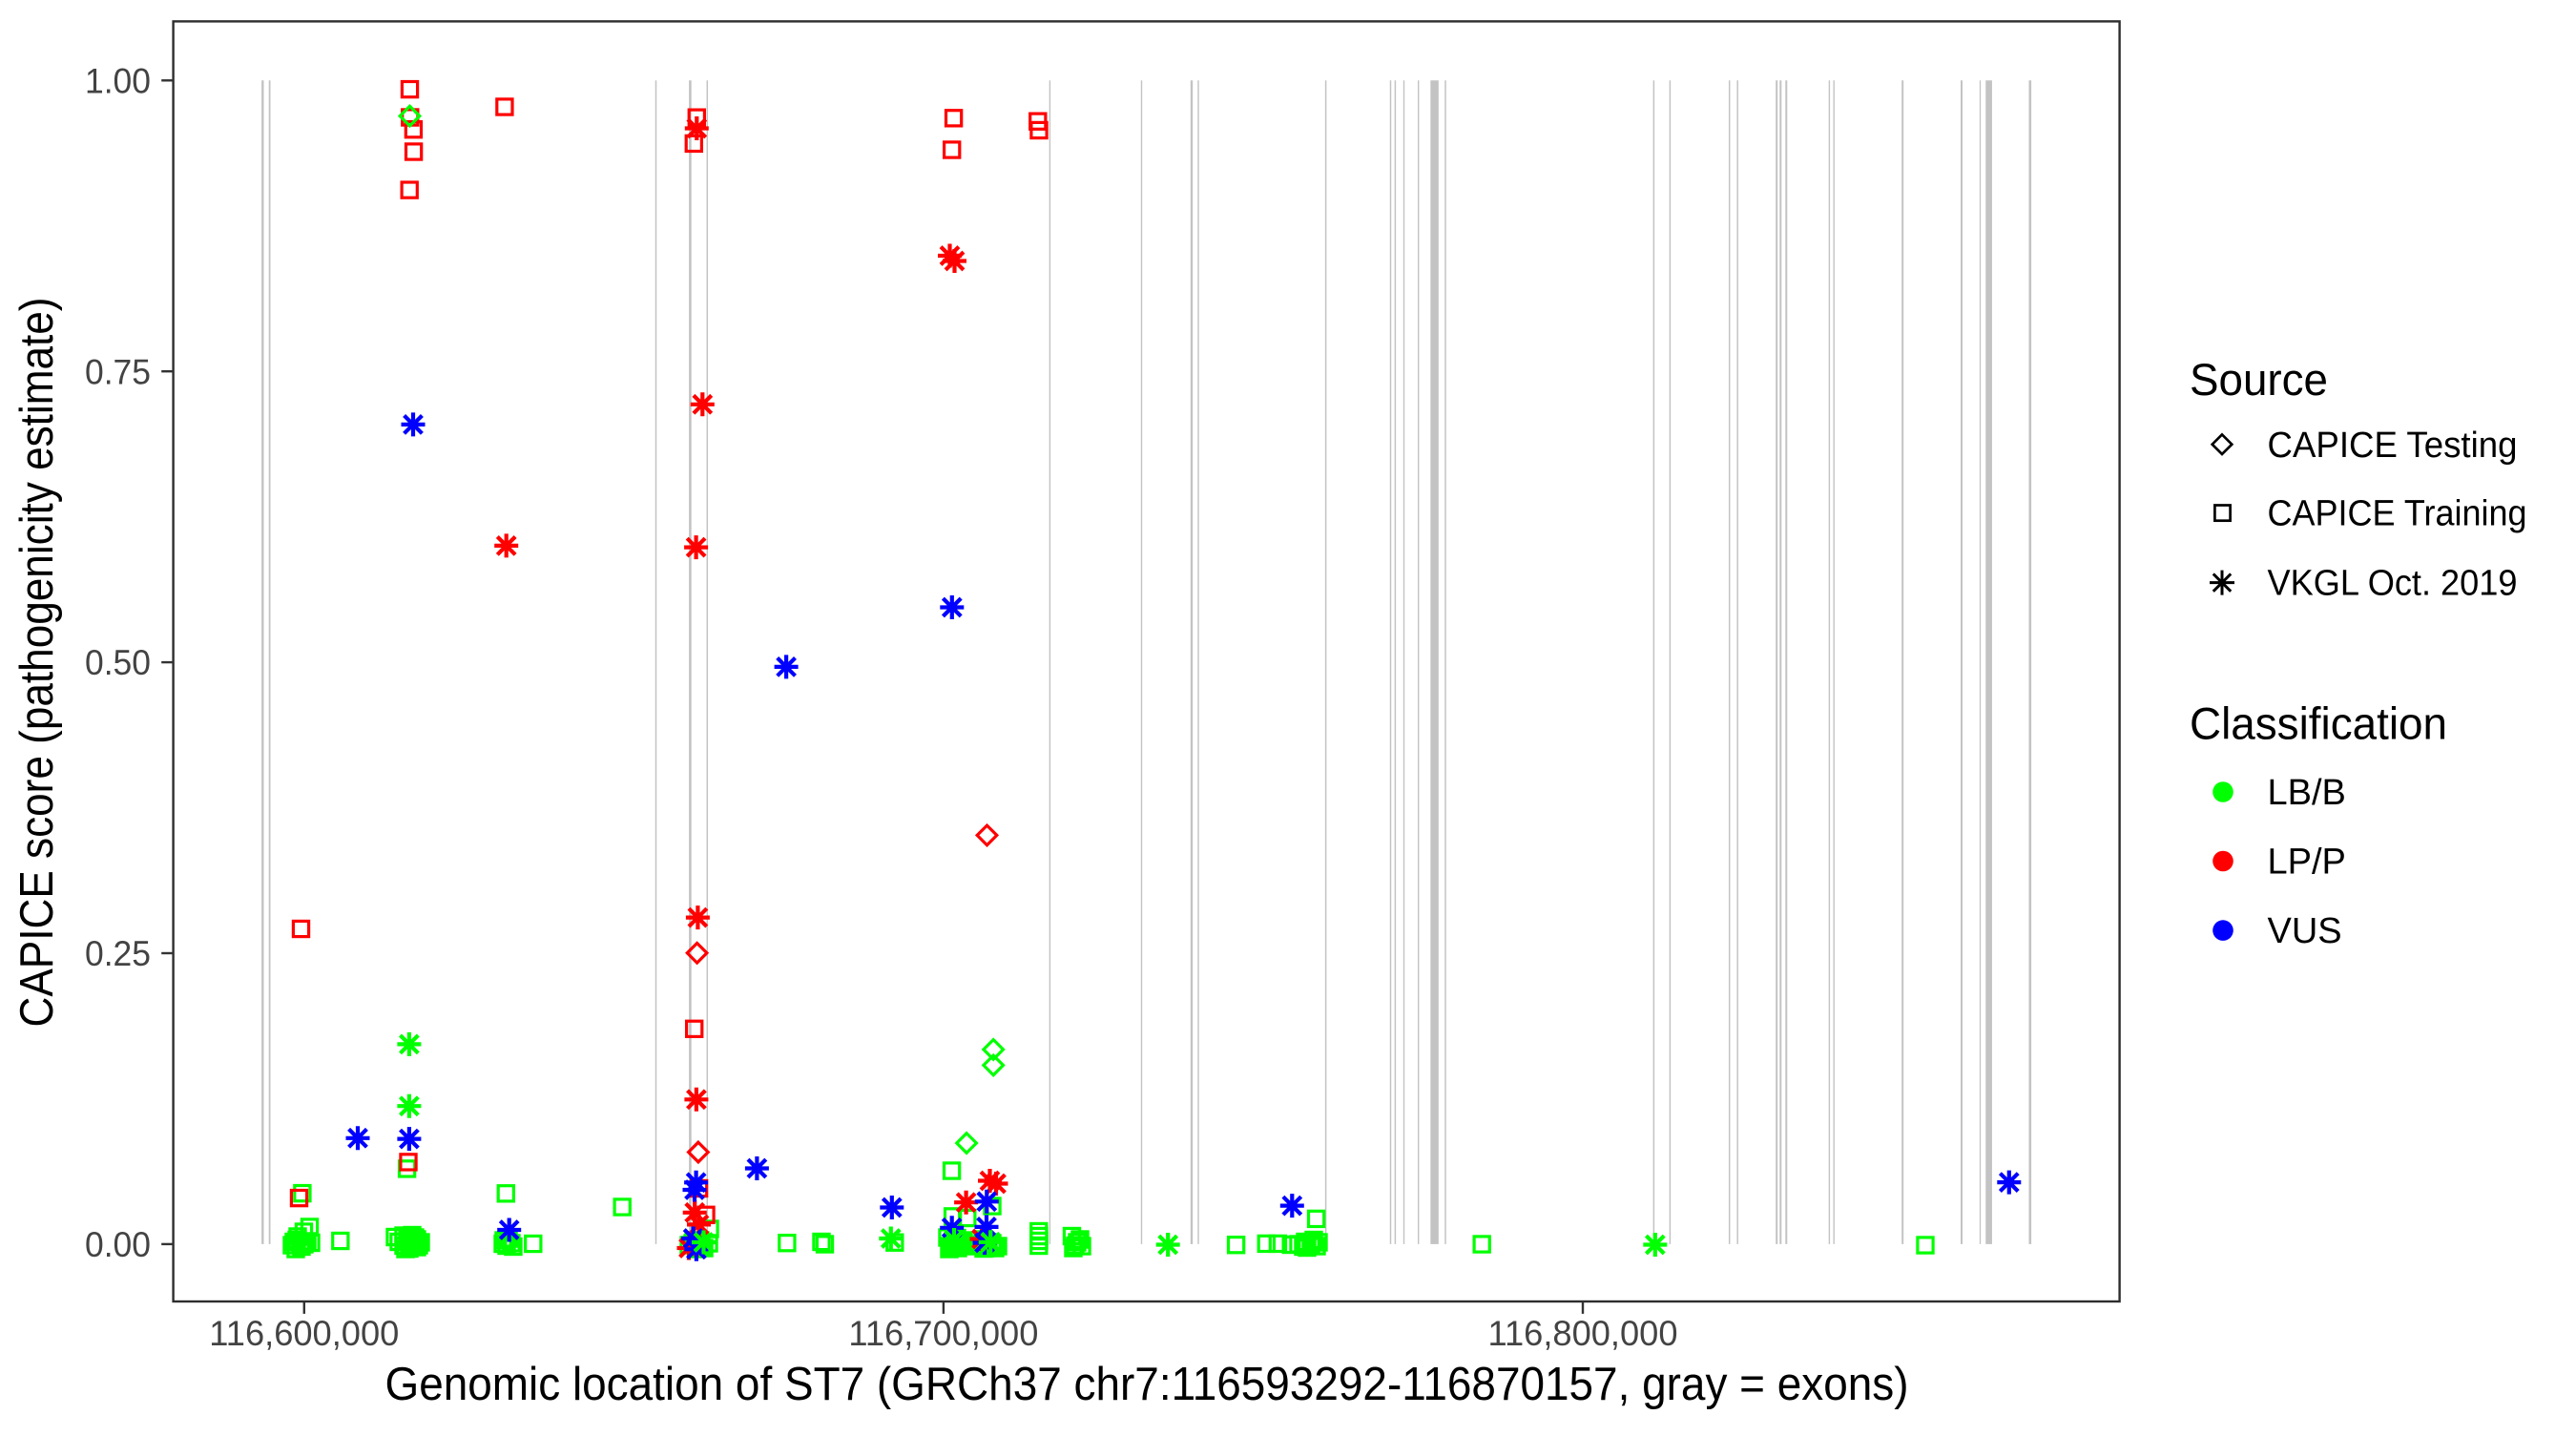 This screenshot has width=2576, height=1436. I want to click on svg-text:CAPICE score (pathogenicity es: CAPICE score (pathogenicity estimate), so click(37, 663).